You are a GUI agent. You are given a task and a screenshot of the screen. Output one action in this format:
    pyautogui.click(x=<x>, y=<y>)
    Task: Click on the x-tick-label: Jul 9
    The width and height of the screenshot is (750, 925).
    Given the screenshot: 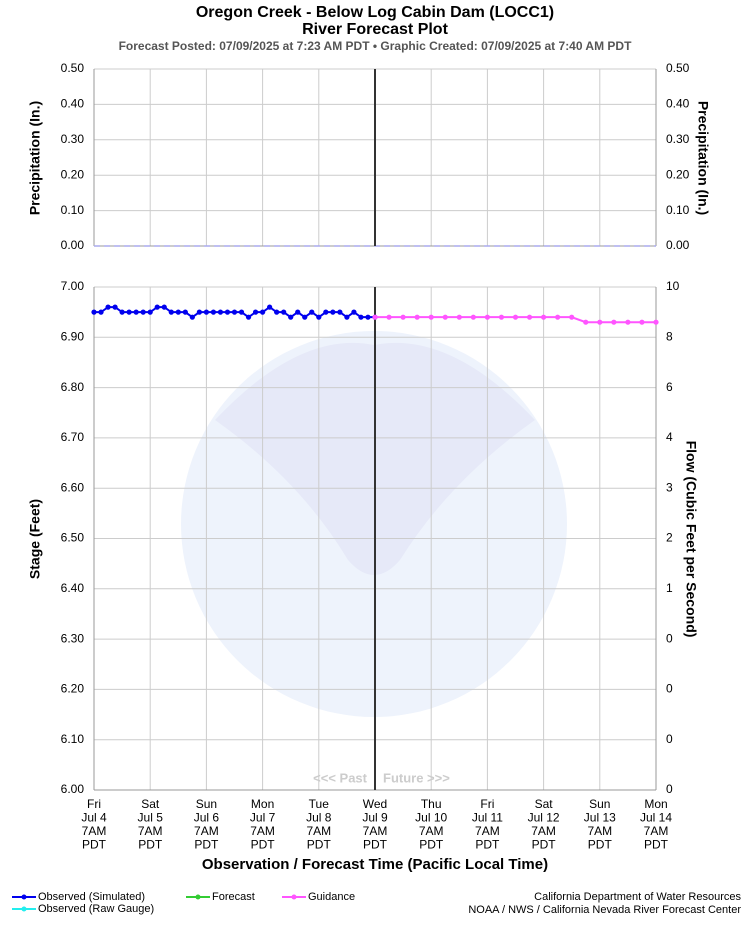 What is the action you would take?
    pyautogui.click(x=375, y=818)
    